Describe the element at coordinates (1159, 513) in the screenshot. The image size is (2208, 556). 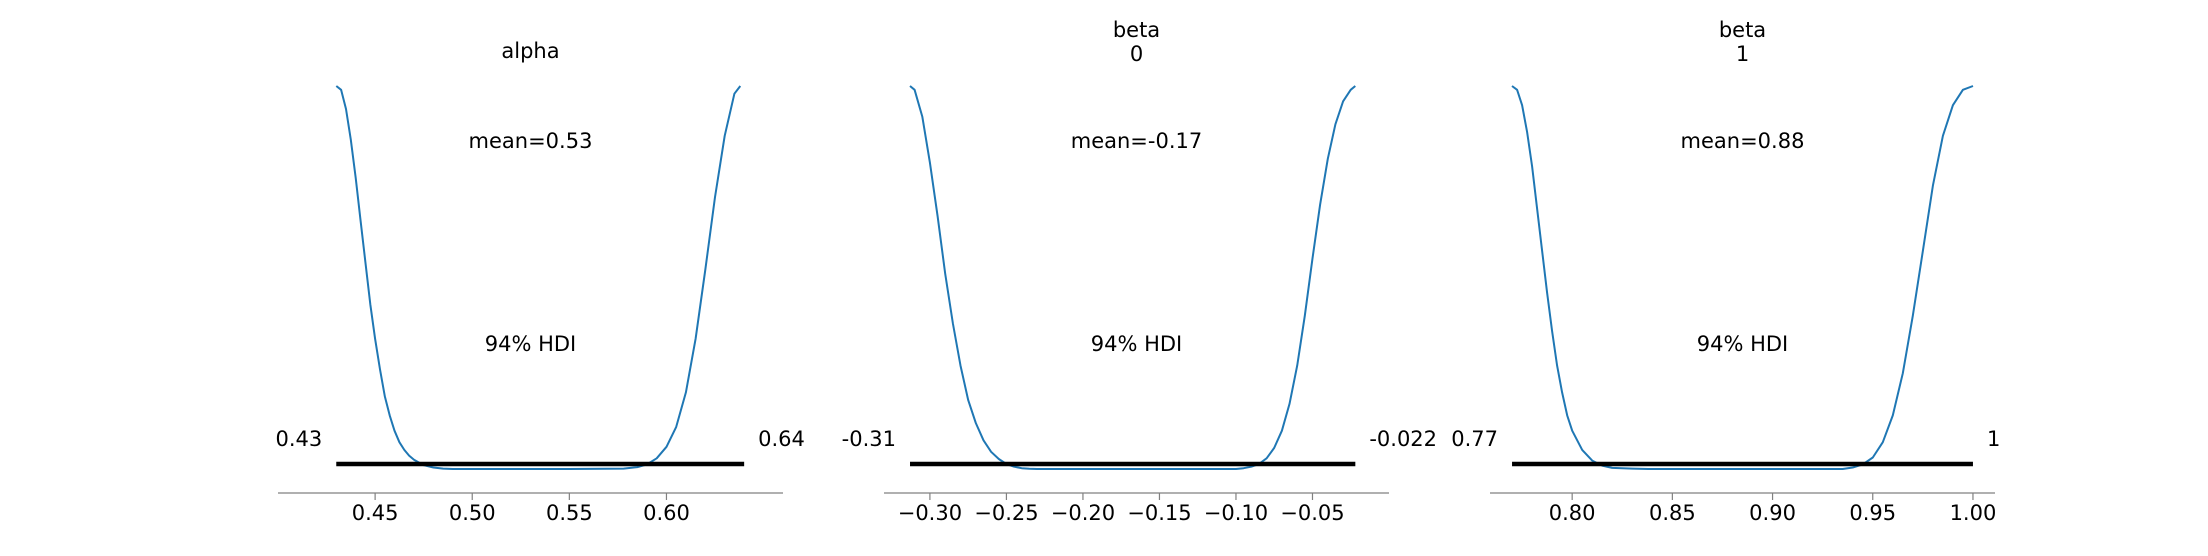
I see `x-tick-label: −0.15` at that location.